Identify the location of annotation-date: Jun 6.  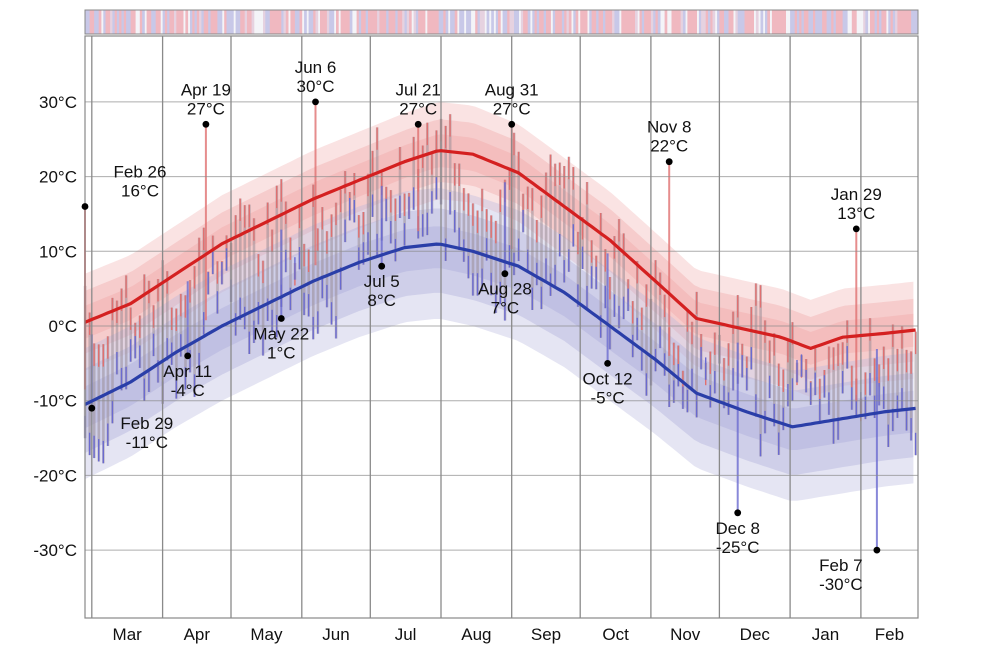
(316, 67).